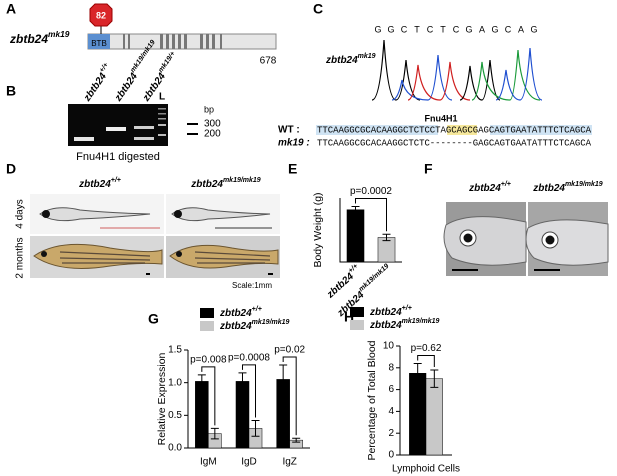 This screenshot has width=617, height=476. I want to click on panel-label: D, so click(11, 169).